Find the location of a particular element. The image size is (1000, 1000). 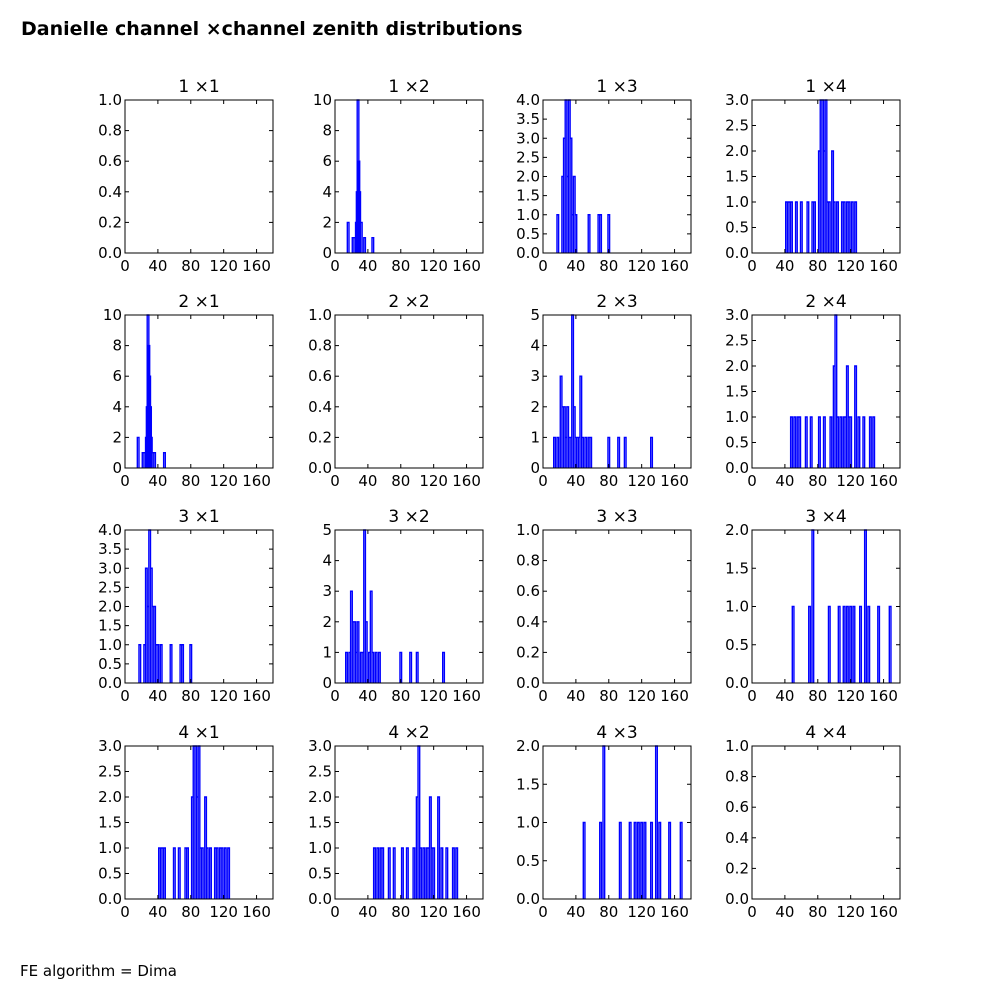

y-tick-label: 10 is located at coordinates (322, 100).